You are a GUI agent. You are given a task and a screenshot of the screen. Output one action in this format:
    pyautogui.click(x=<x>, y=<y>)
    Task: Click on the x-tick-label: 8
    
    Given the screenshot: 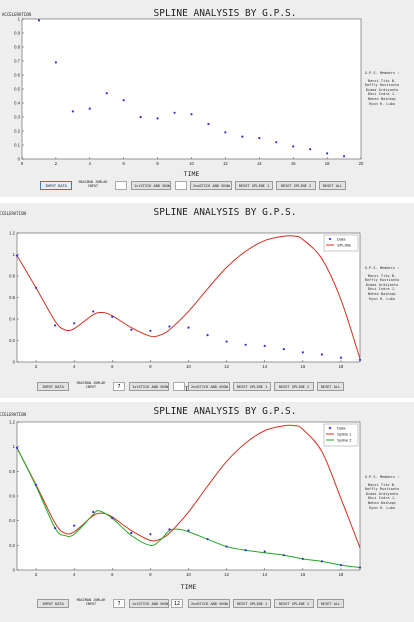 What is the action you would take?
    pyautogui.click(x=150, y=366)
    